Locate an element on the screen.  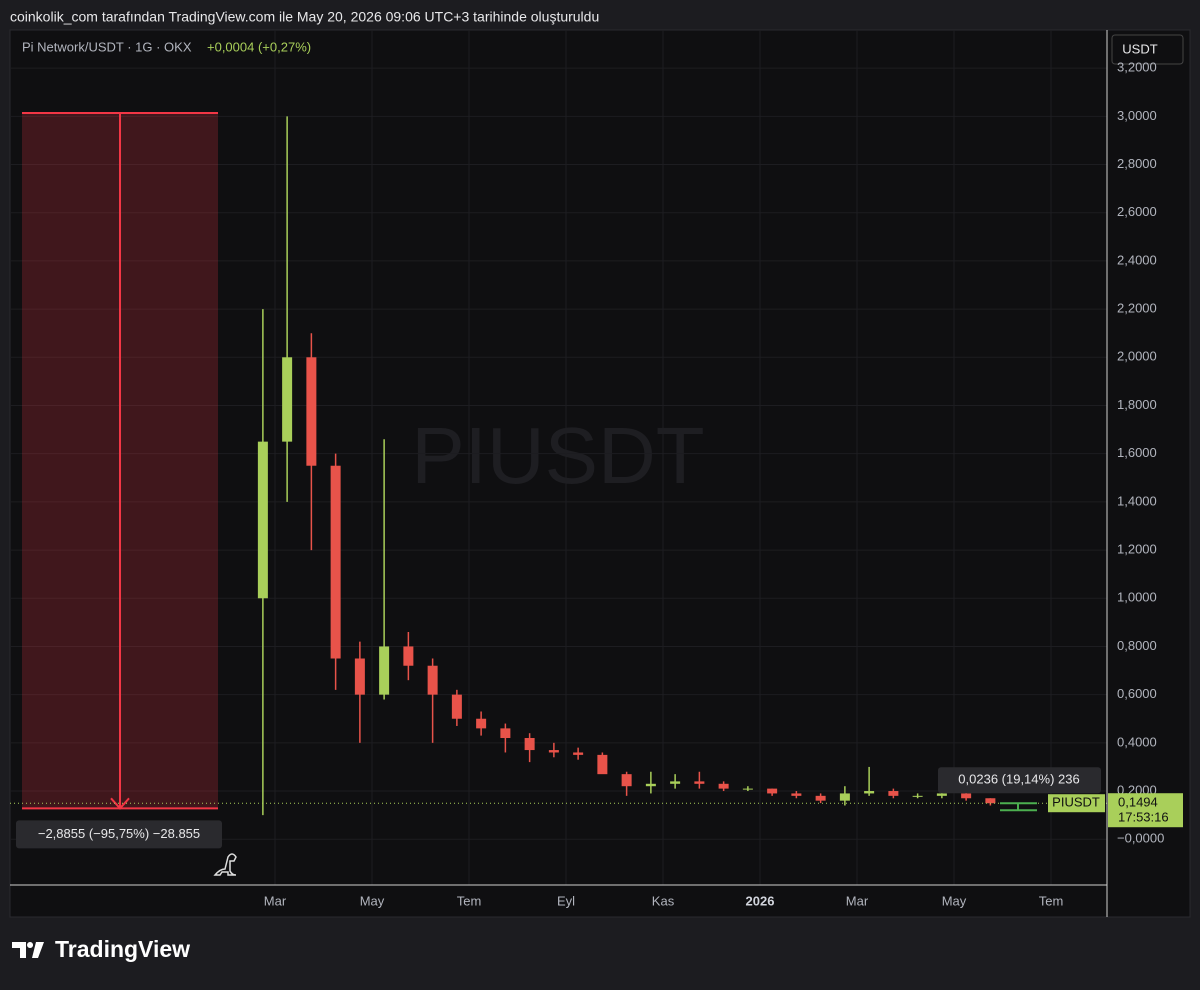
small-measure-label: 0,0236 (19,14%) 236 is located at coordinates (1018, 779).